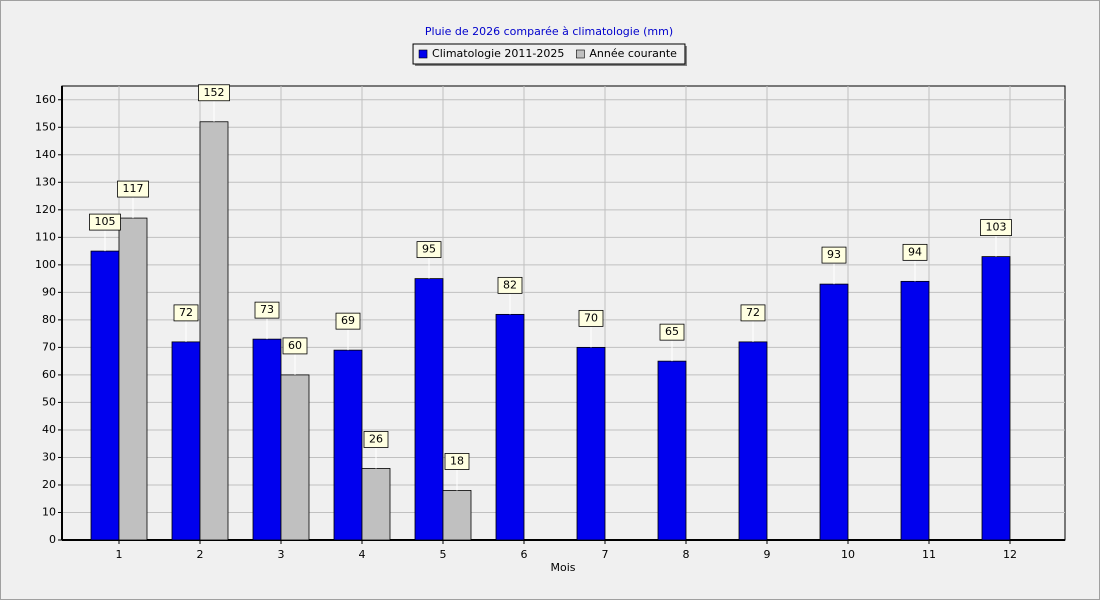 Image resolution: width=1100 pixels, height=600 pixels. Describe the element at coordinates (49, 401) in the screenshot. I see `y-tick-label: 50` at that location.